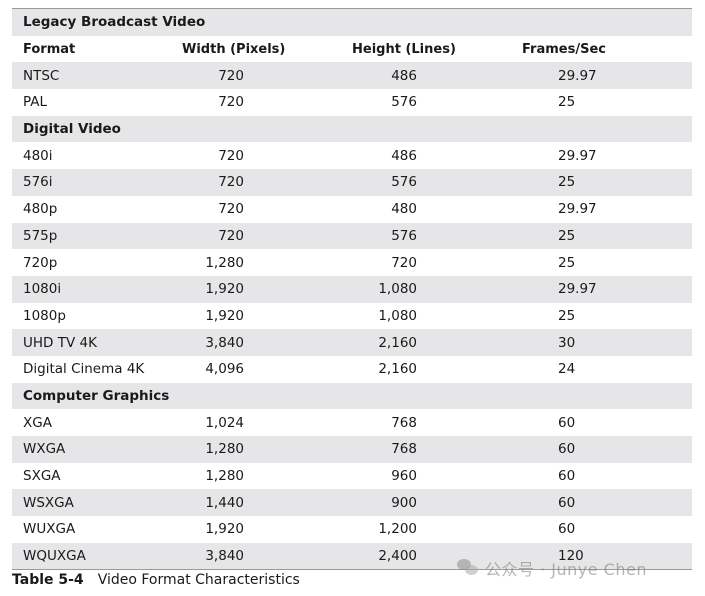  What do you see at coordinates (49, 49) in the screenshot?
I see `col-header-format: Format` at bounding box center [49, 49].